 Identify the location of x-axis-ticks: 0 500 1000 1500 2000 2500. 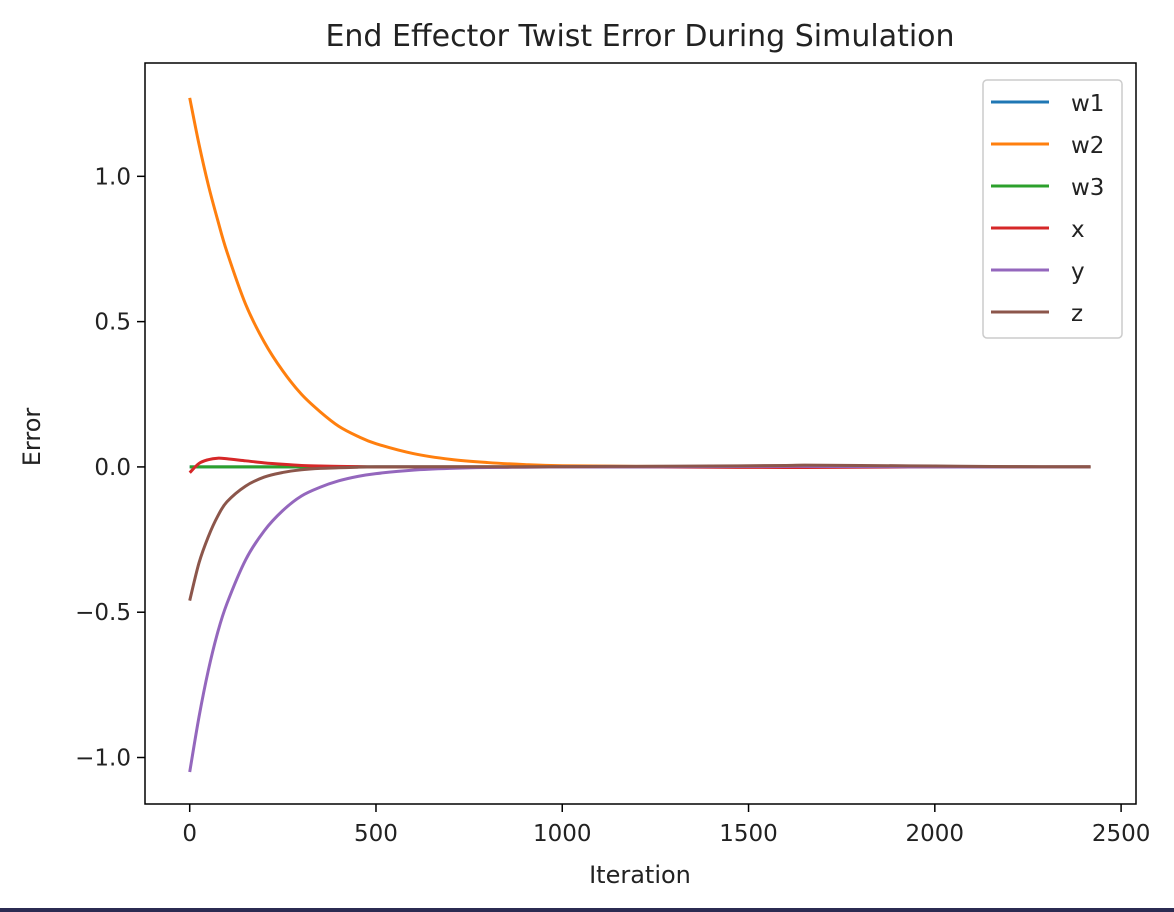
(666, 825).